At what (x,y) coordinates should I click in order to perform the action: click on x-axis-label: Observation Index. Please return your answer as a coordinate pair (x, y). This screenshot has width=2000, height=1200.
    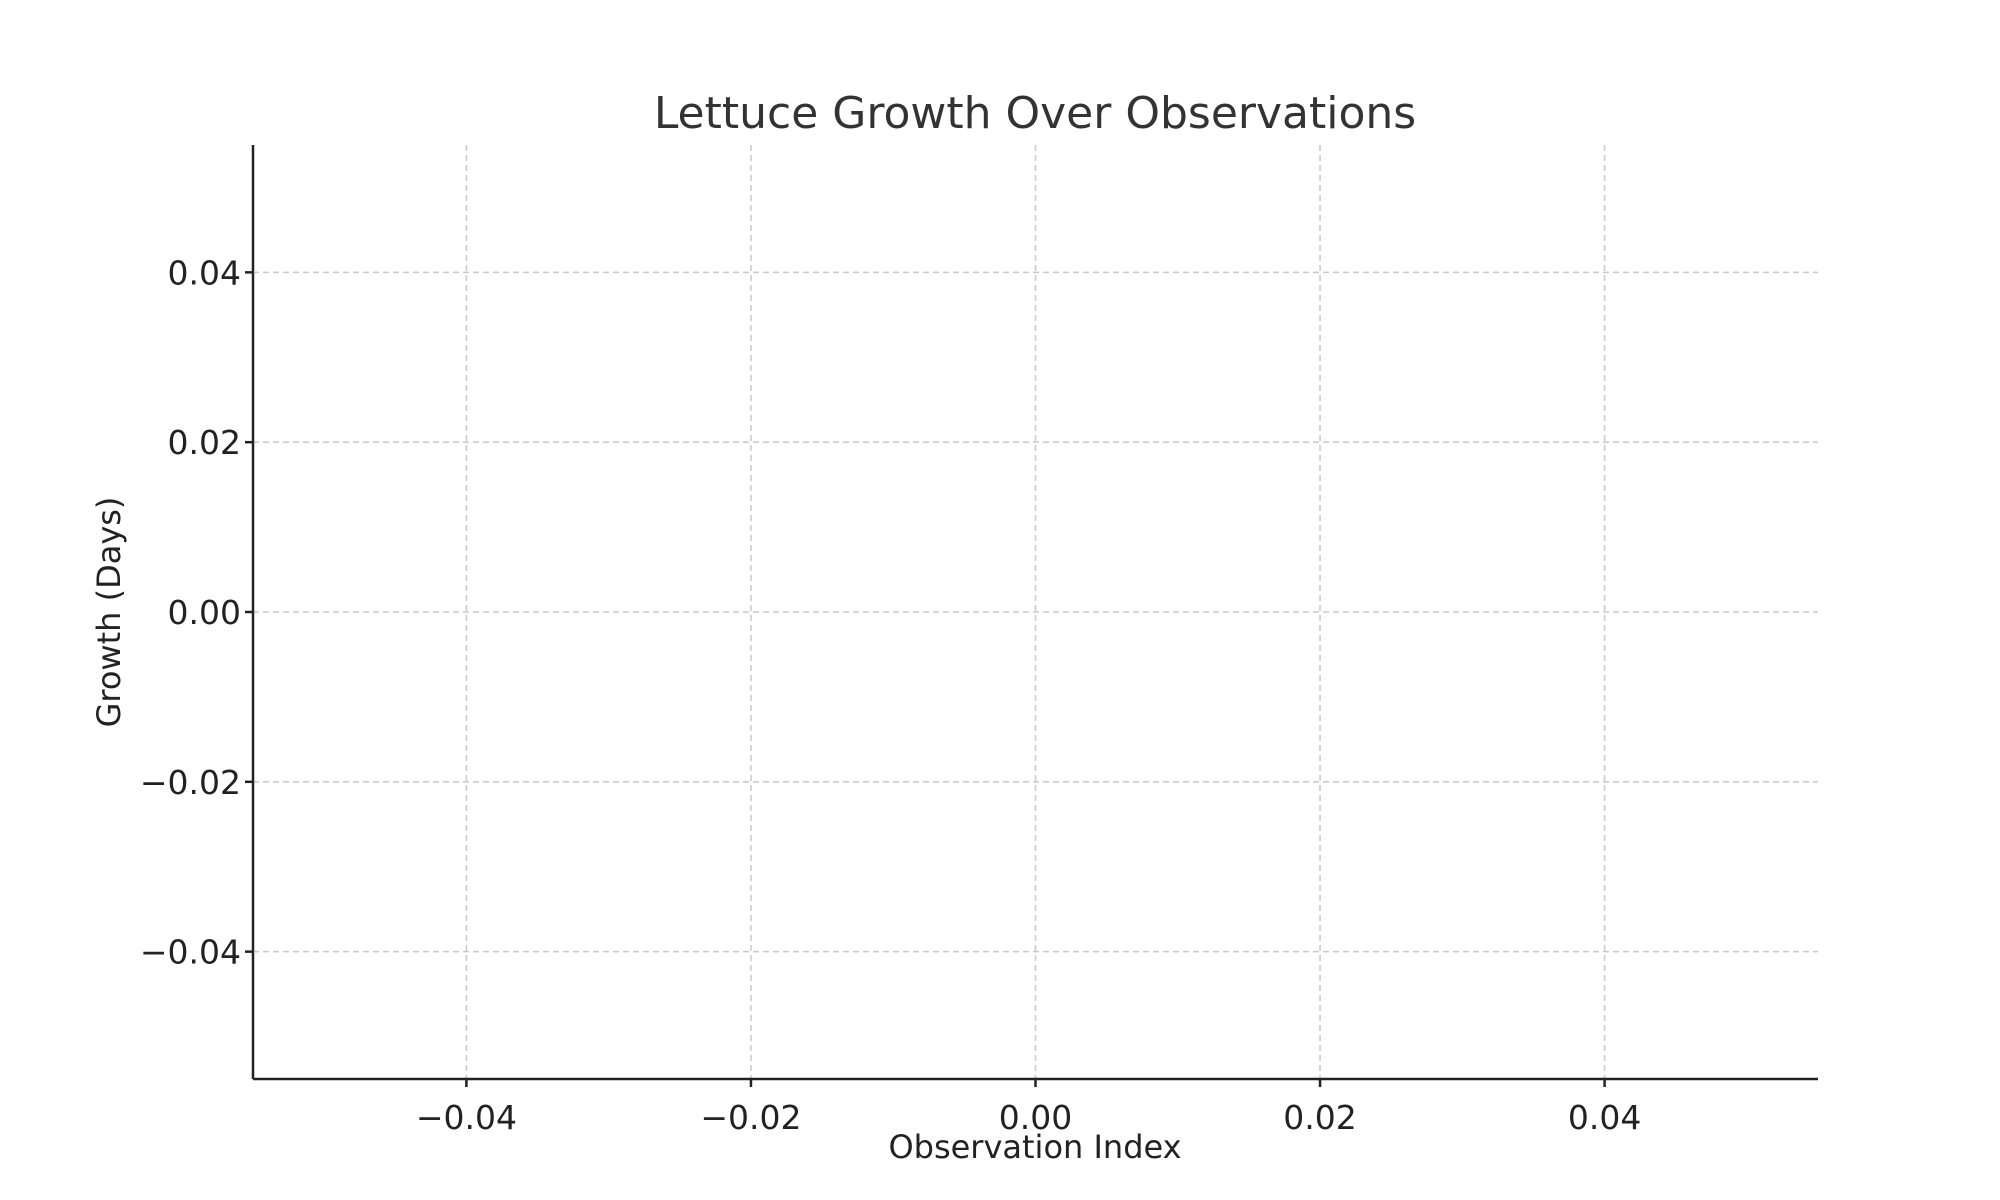
    Looking at the image, I should click on (1034, 1147).